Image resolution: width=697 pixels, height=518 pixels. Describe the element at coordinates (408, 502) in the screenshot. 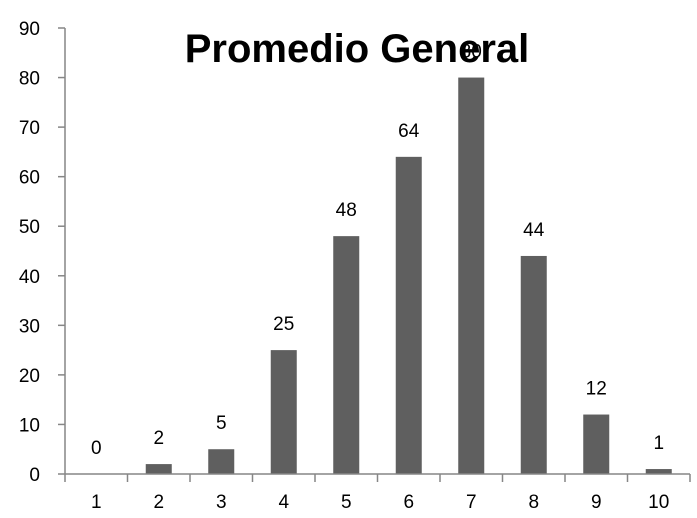

I see `x-tick-label: 6` at that location.